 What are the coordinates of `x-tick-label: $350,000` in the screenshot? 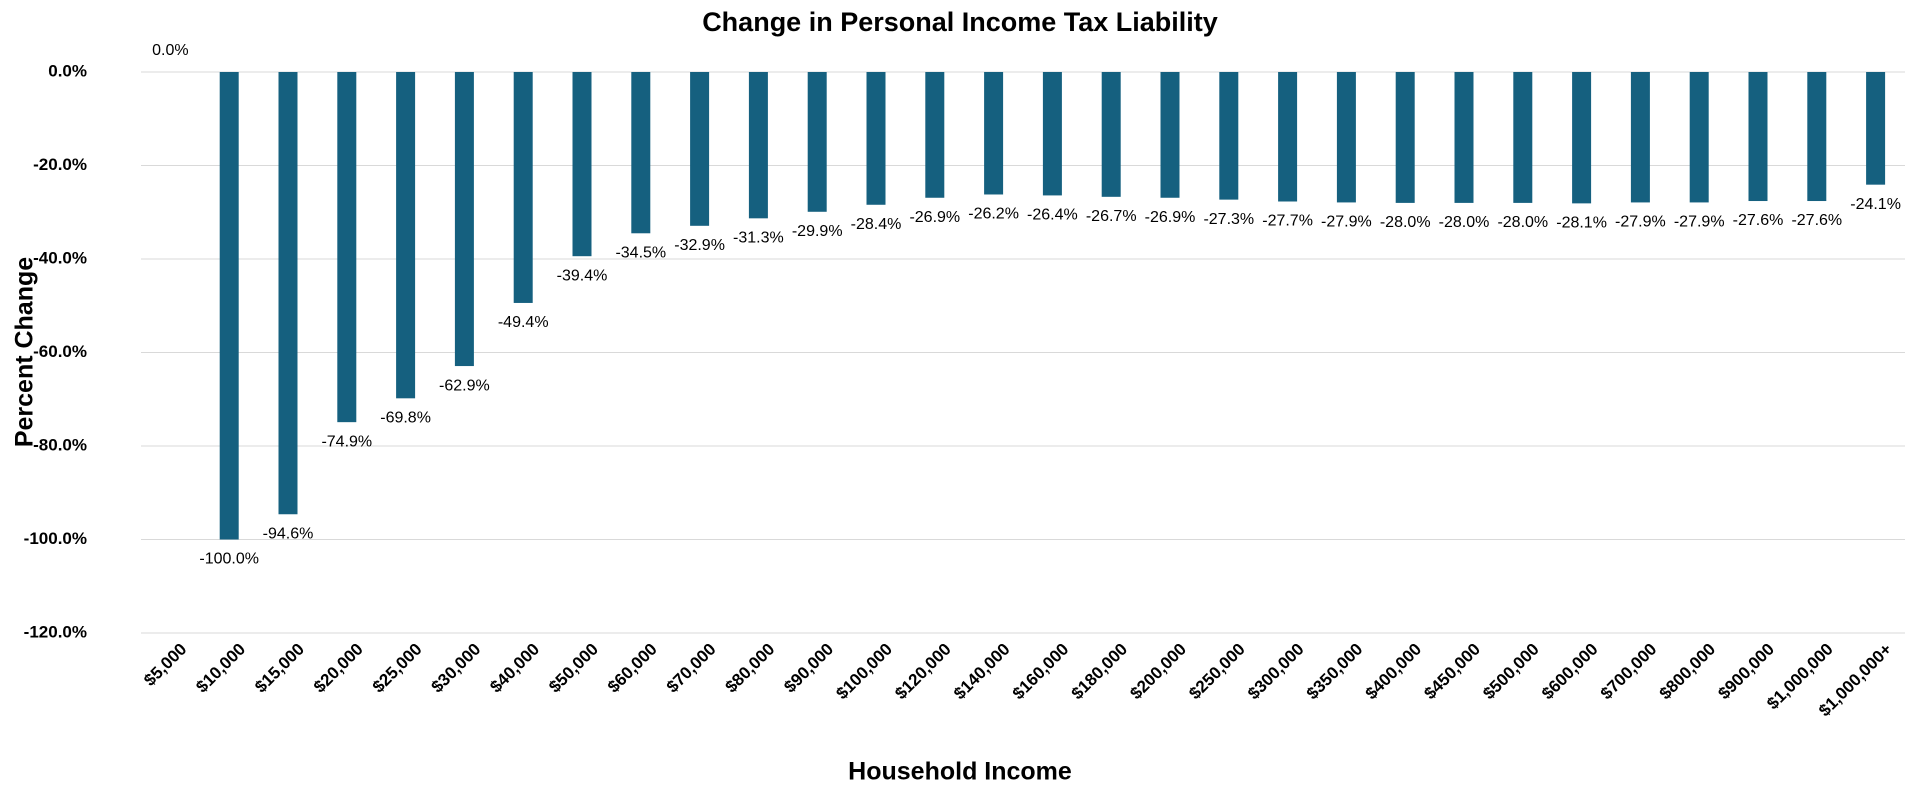 It's located at (1335, 672).